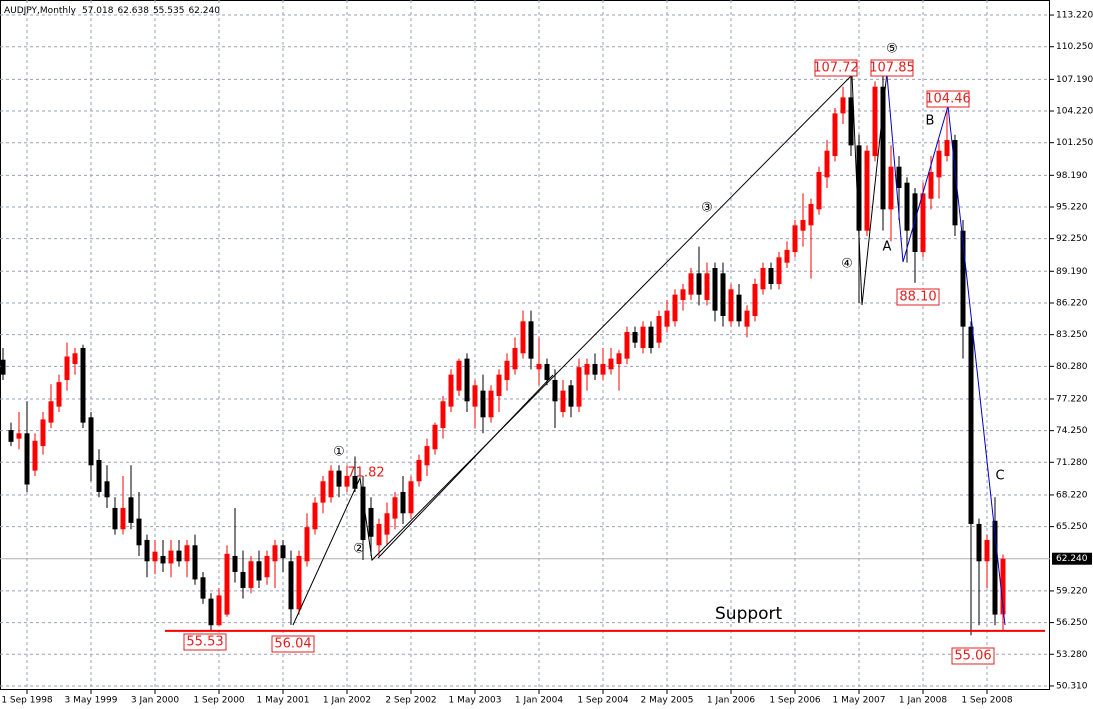 The height and width of the screenshot is (709, 1093). I want to click on x-tick-label: 1 May 2007, so click(859, 701).